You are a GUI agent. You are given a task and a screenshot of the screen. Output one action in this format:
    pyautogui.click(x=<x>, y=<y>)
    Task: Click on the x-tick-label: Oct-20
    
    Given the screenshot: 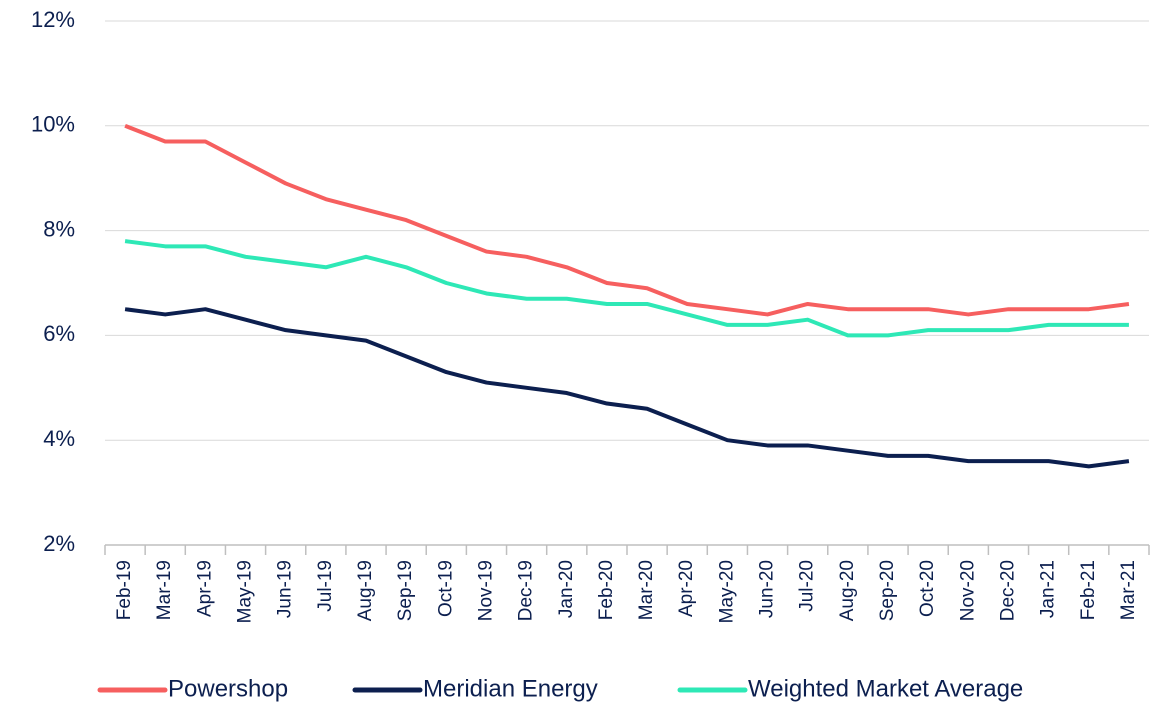 What is the action you would take?
    pyautogui.click(x=927, y=588)
    